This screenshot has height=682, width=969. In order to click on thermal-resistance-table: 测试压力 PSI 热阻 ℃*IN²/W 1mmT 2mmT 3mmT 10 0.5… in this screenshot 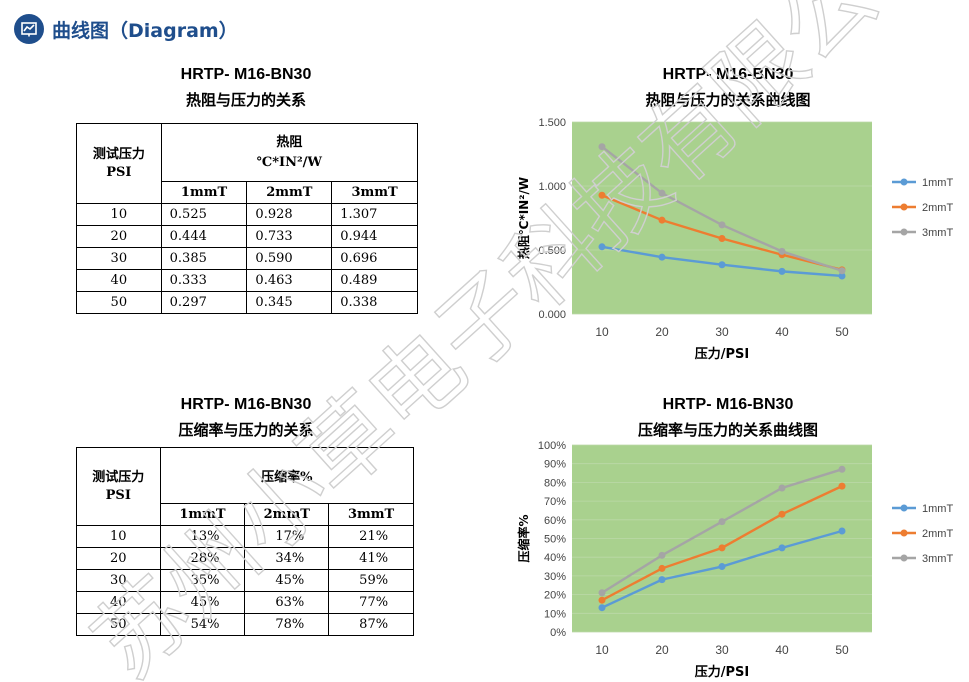, I will do `click(247, 218)`.